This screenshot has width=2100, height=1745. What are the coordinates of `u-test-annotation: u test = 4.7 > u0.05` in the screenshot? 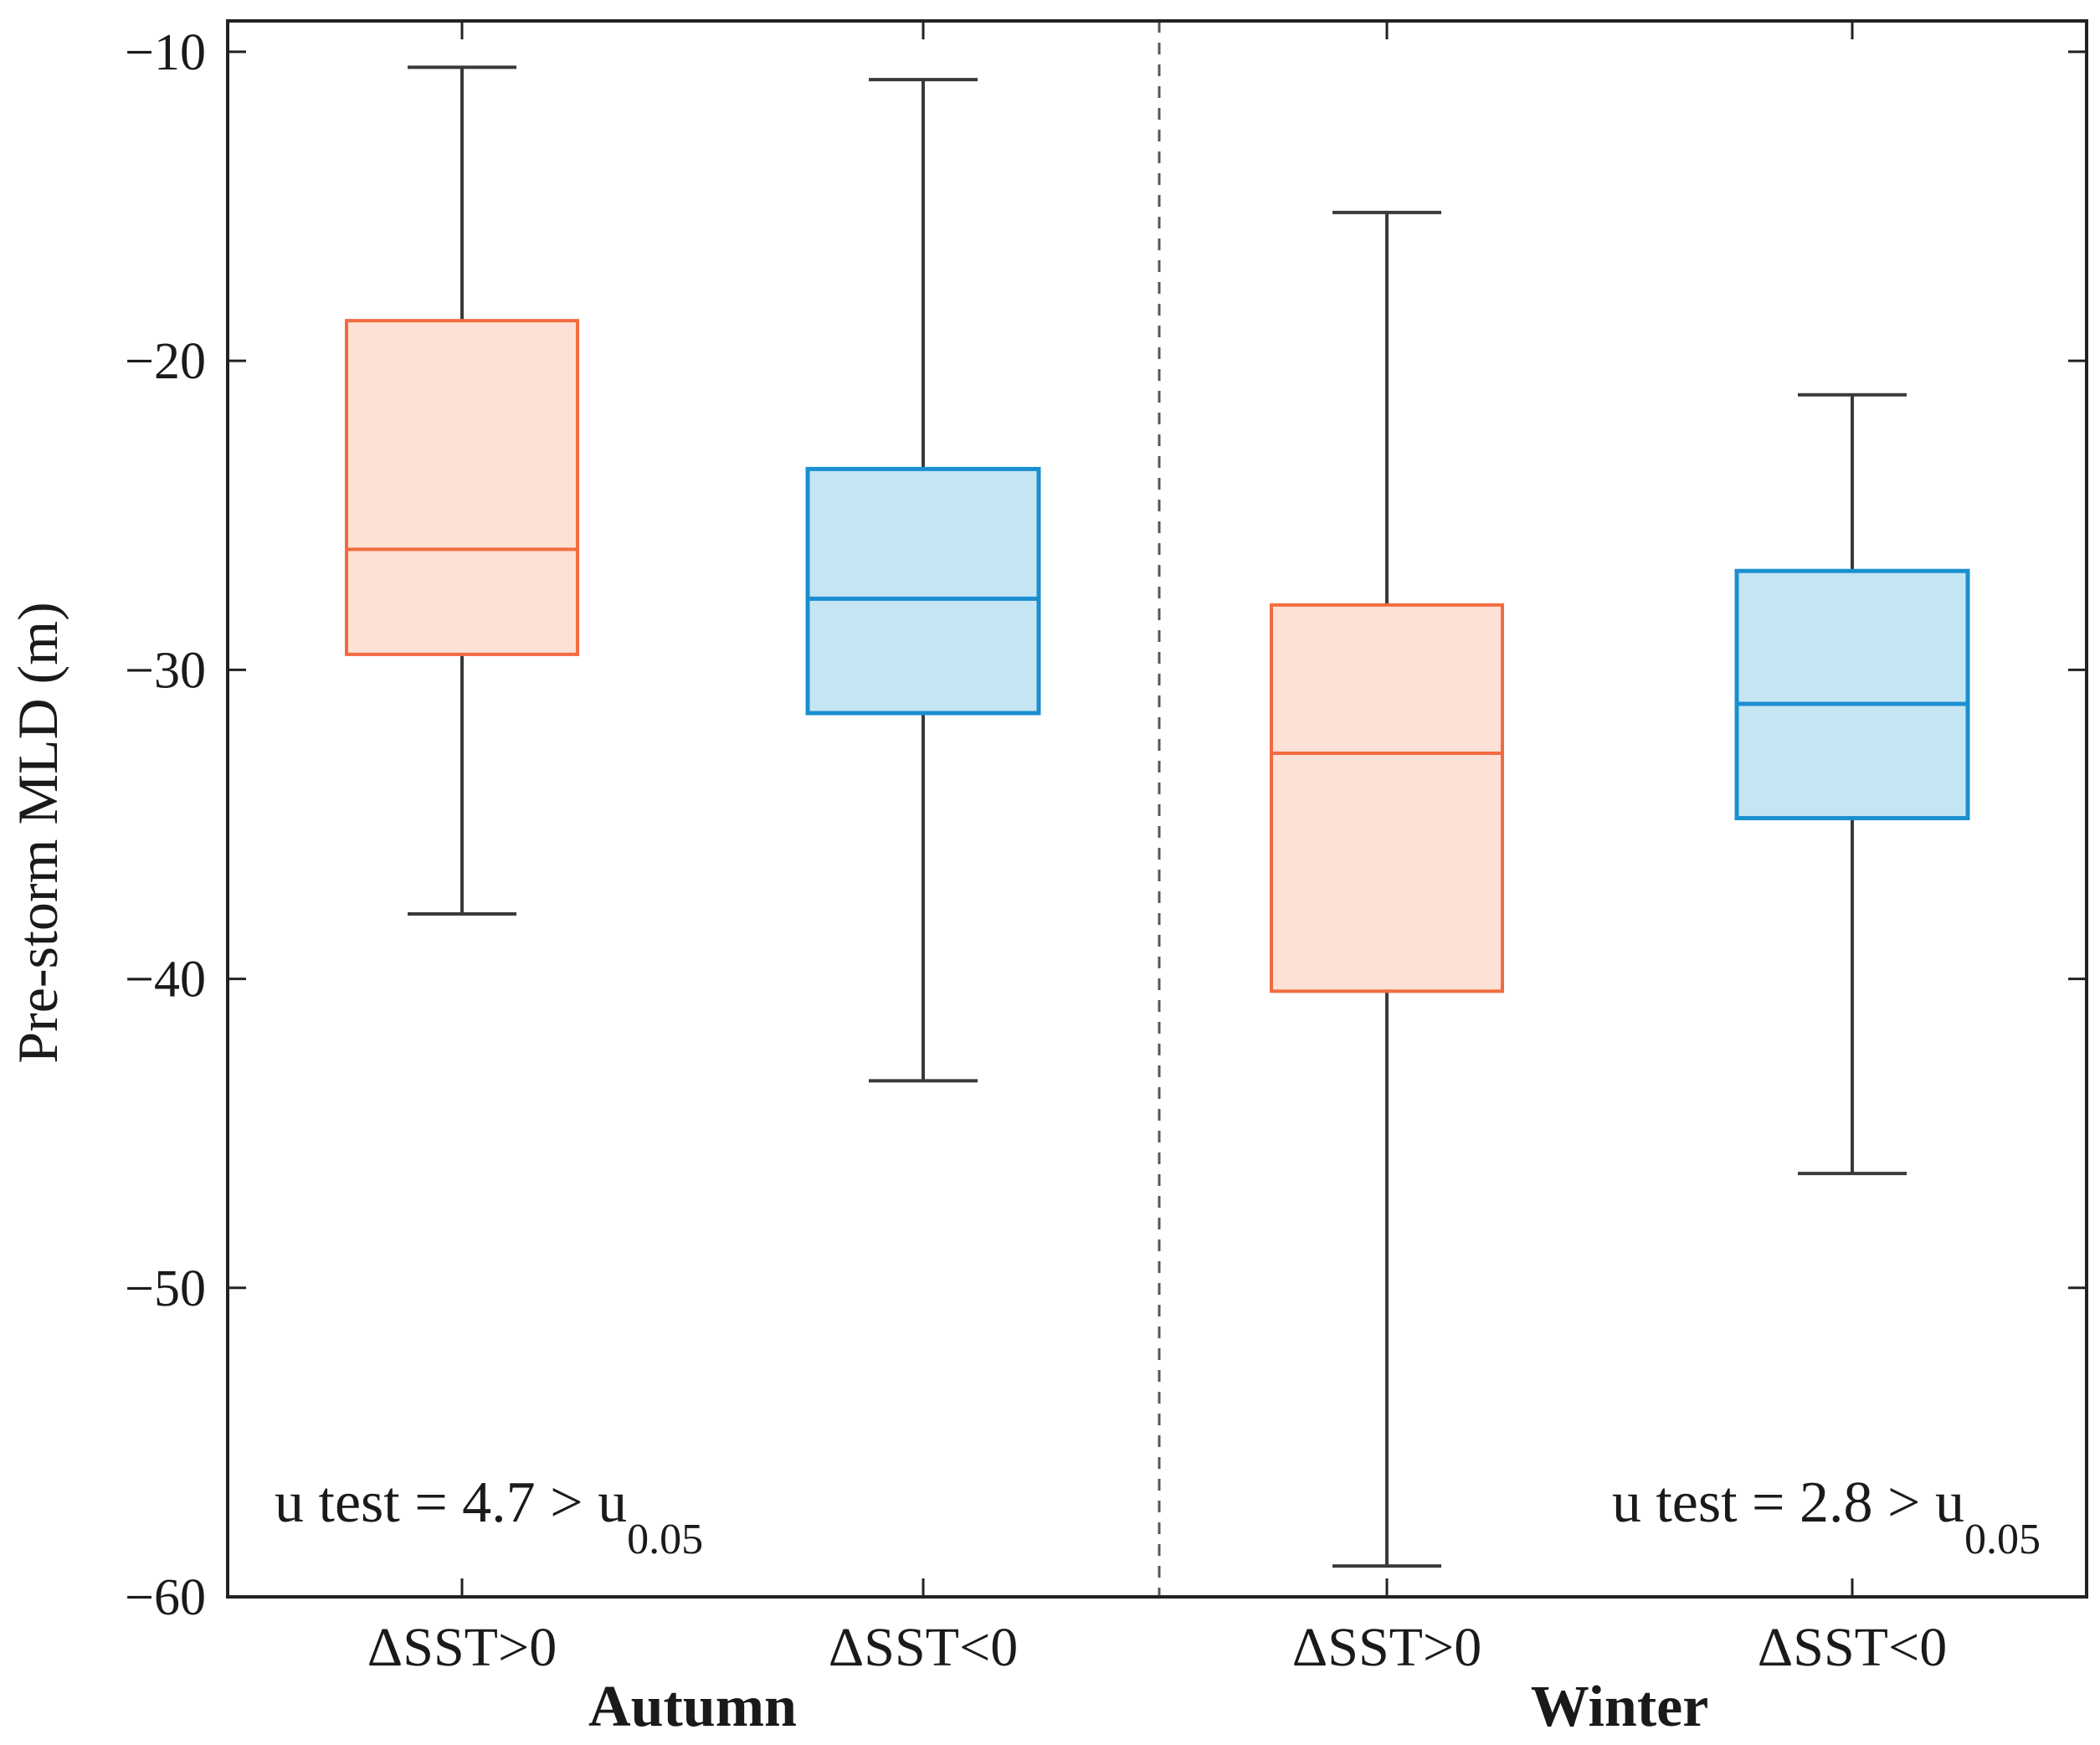 It's located at (489, 1516).